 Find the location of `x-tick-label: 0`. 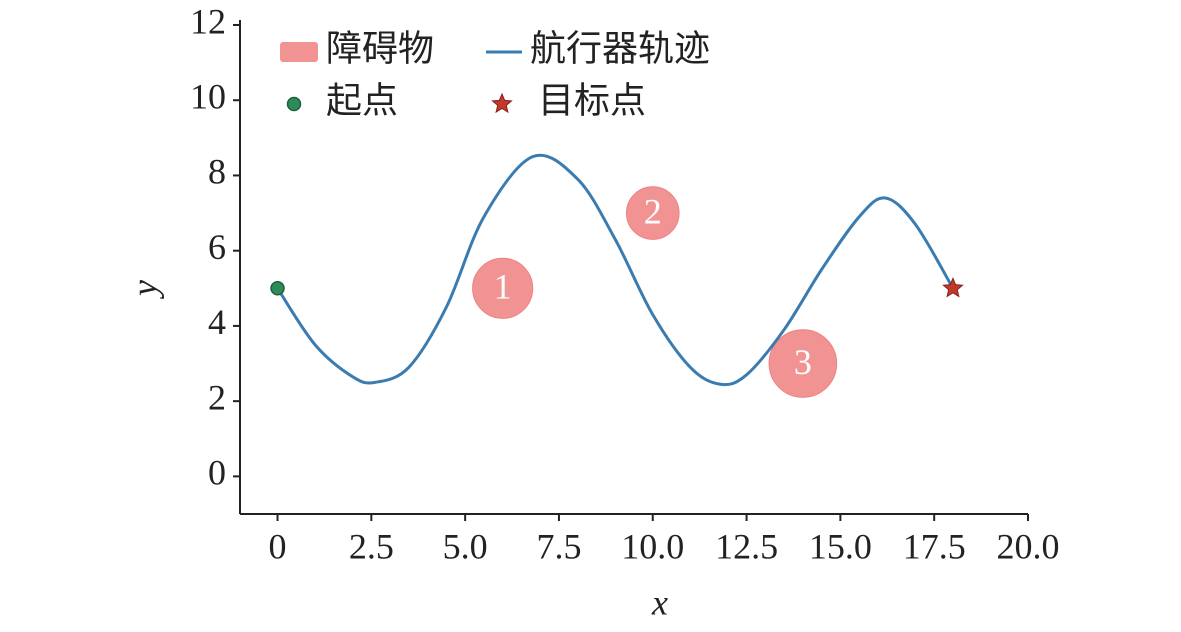

x-tick-label: 0 is located at coordinates (278, 546).